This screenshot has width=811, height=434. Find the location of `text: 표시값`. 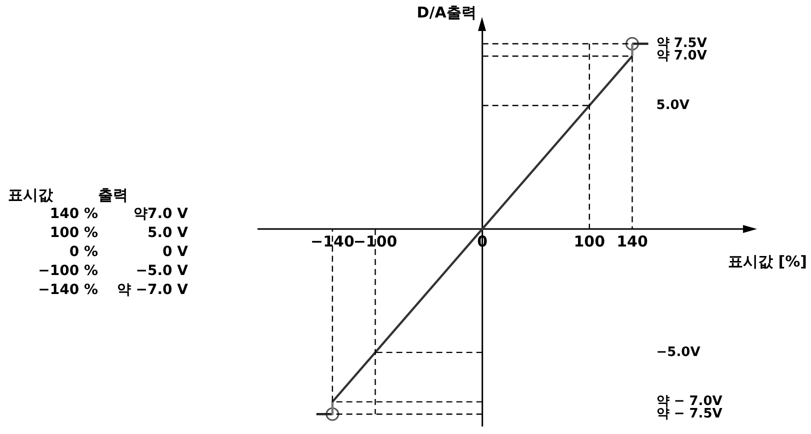

text: 표시값 is located at coordinates (31, 195).